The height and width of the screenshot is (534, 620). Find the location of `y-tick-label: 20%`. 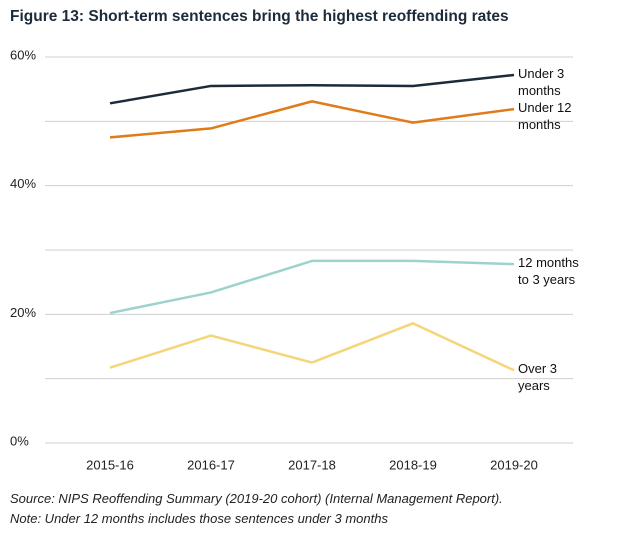

y-tick-label: 20% is located at coordinates (23, 312).